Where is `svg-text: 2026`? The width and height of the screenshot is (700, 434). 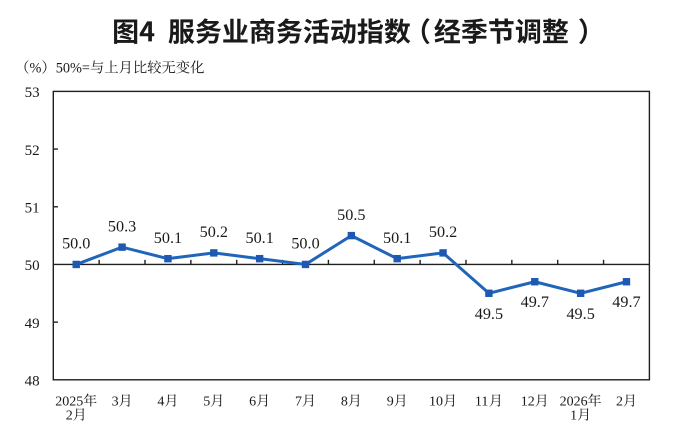 svg-text: 2026 is located at coordinates (574, 402).